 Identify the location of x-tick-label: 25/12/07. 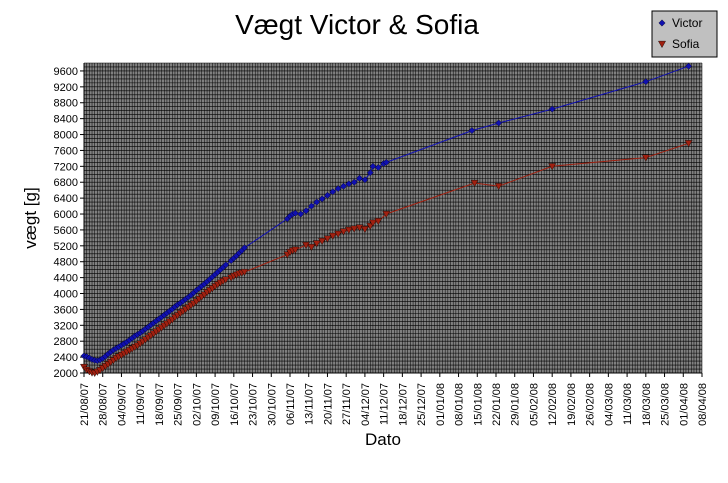
(422, 404).